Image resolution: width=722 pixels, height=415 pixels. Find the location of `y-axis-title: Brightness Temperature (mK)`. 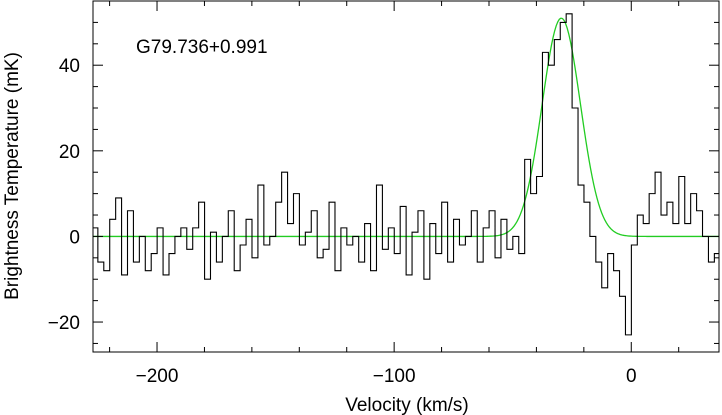

y-axis-title: Brightness Temperature (mK) is located at coordinates (12, 176).